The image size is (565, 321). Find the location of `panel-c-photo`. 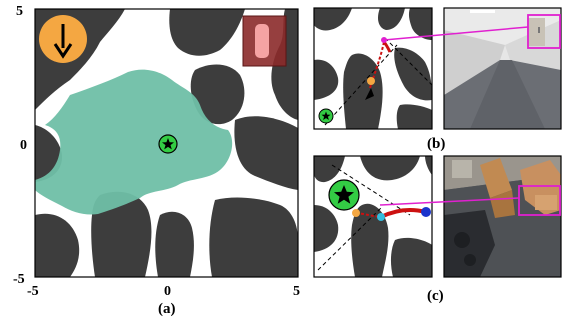

panel-c-photo is located at coordinates (502, 216).